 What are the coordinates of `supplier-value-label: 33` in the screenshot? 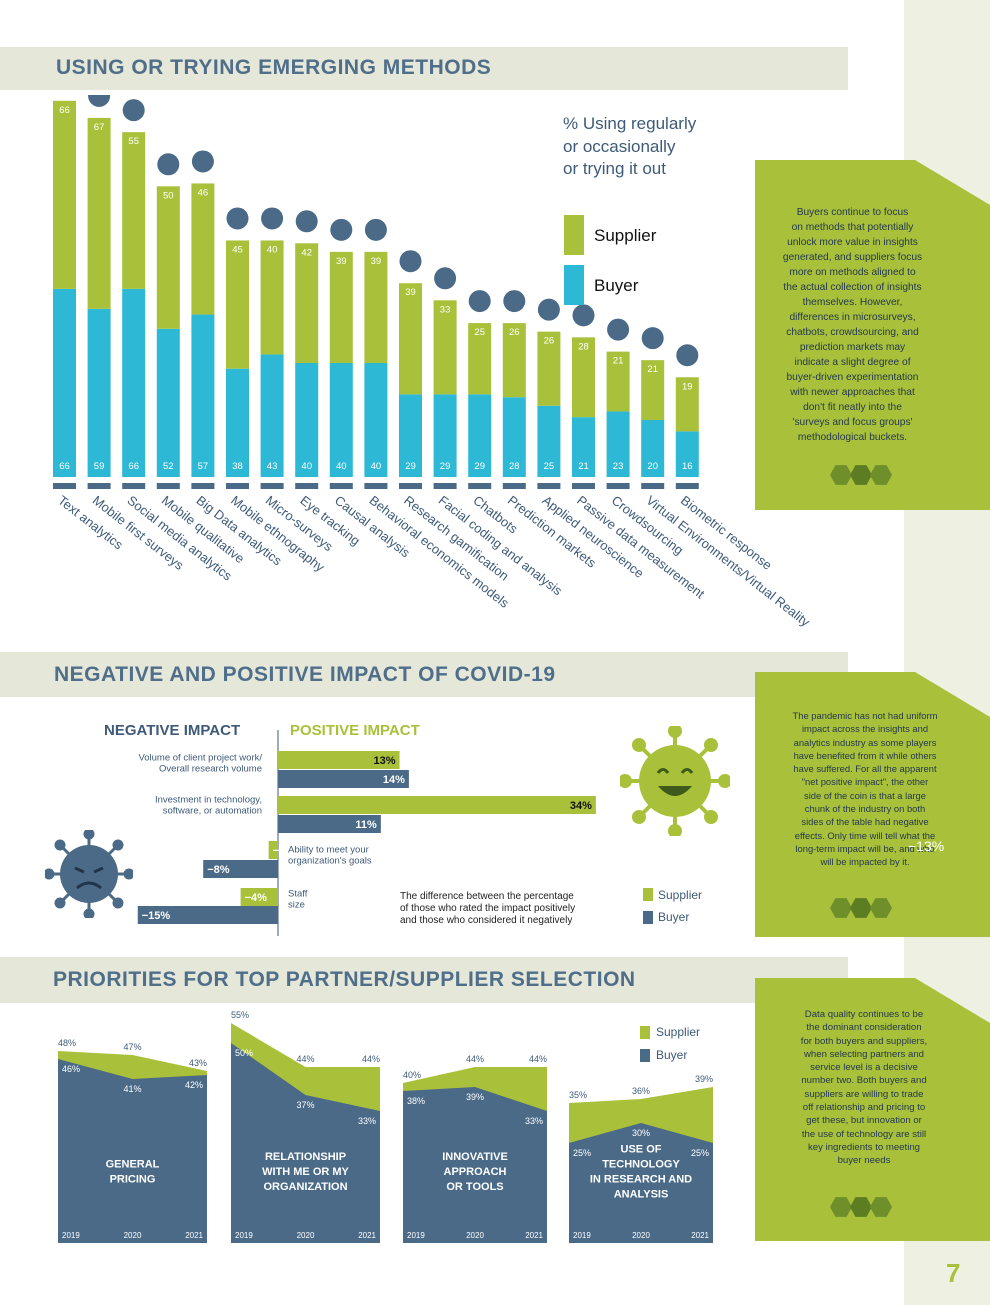 It's located at (445, 309).